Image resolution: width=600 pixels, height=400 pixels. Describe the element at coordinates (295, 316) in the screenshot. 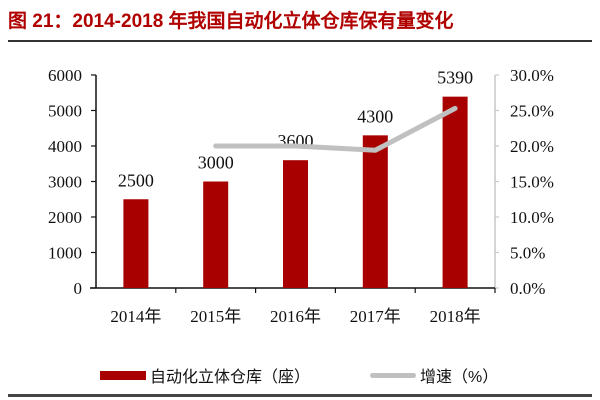

I see `x-axis-tick: 2016年` at that location.